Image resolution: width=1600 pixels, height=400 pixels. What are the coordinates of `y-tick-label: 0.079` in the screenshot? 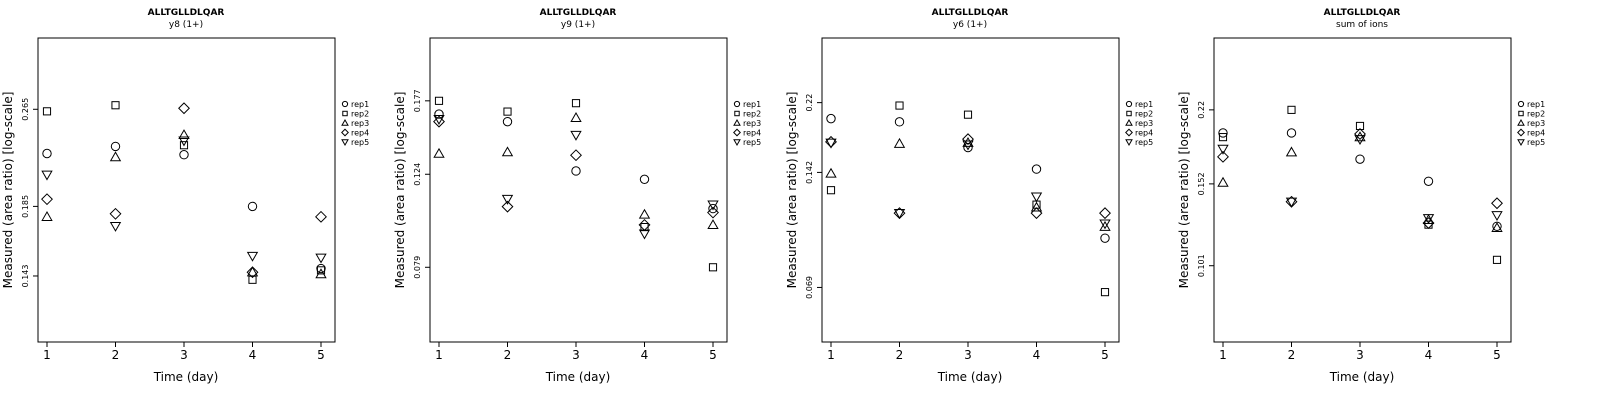 It's located at (417, 267).